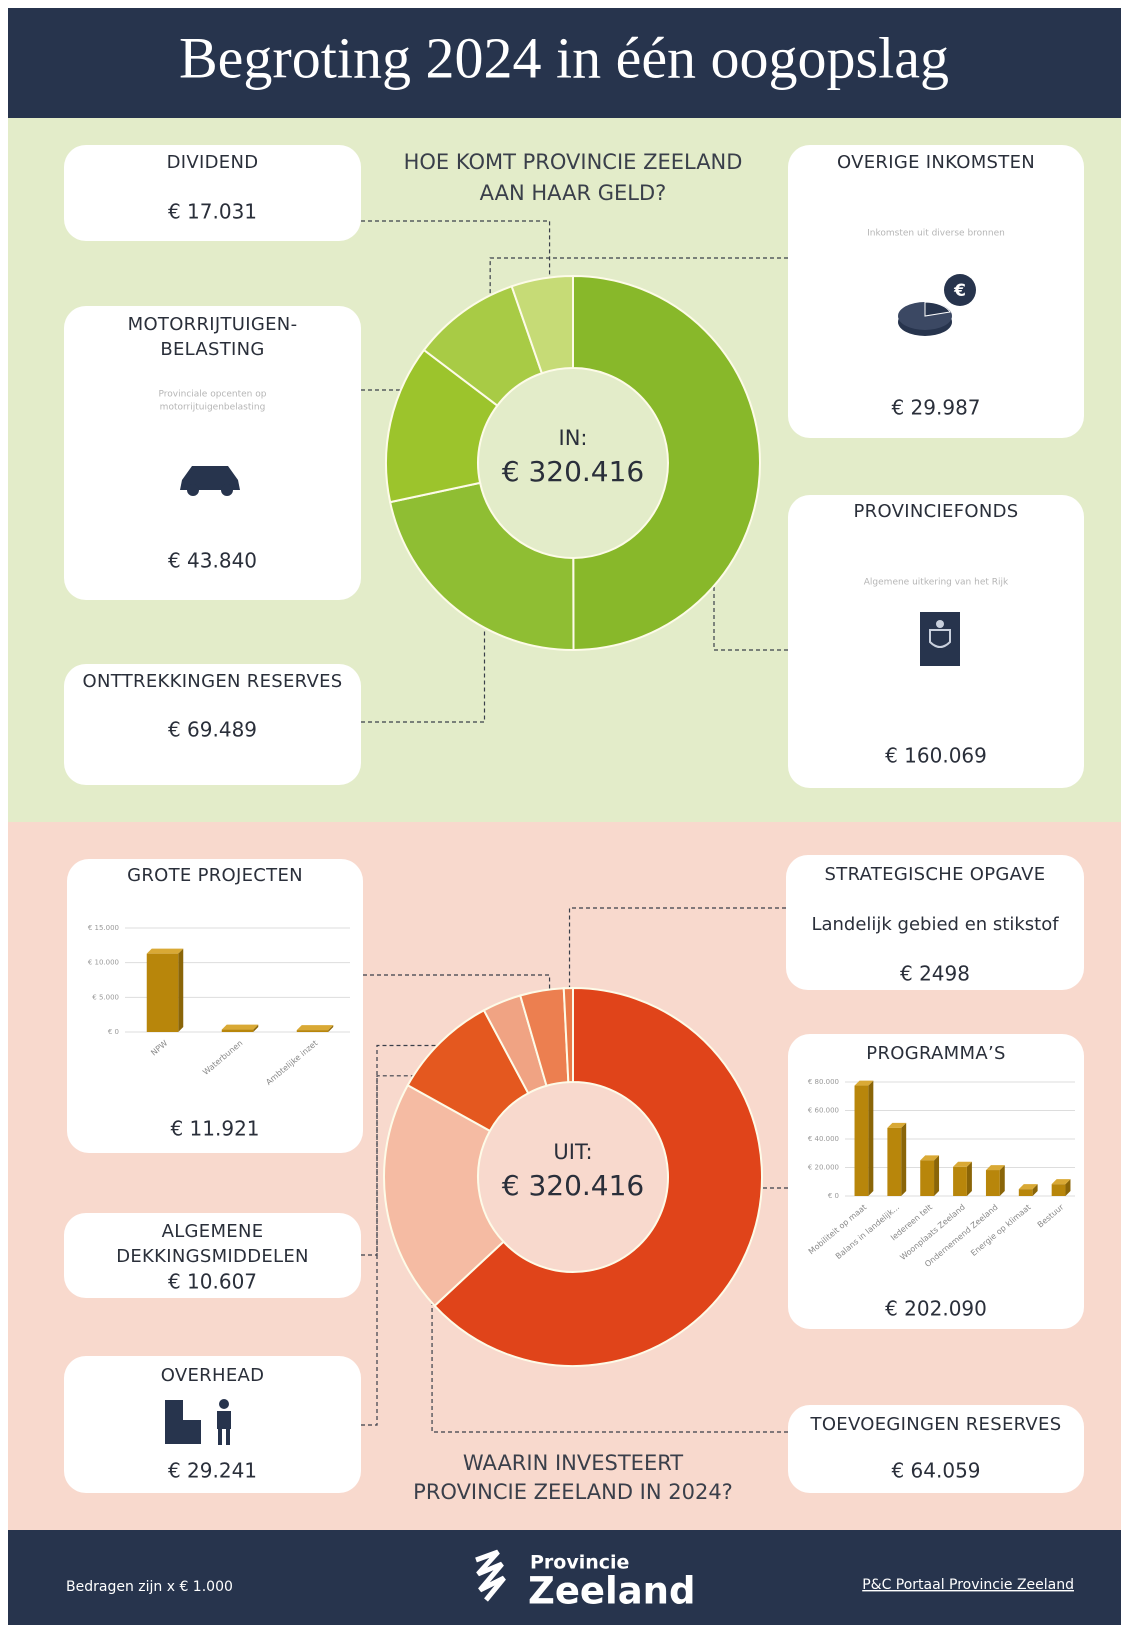 This screenshot has height=1625, width=1129. Describe the element at coordinates (936, 234) in the screenshot. I see `card-description: Inkomsten uit diverse bronnen` at that location.